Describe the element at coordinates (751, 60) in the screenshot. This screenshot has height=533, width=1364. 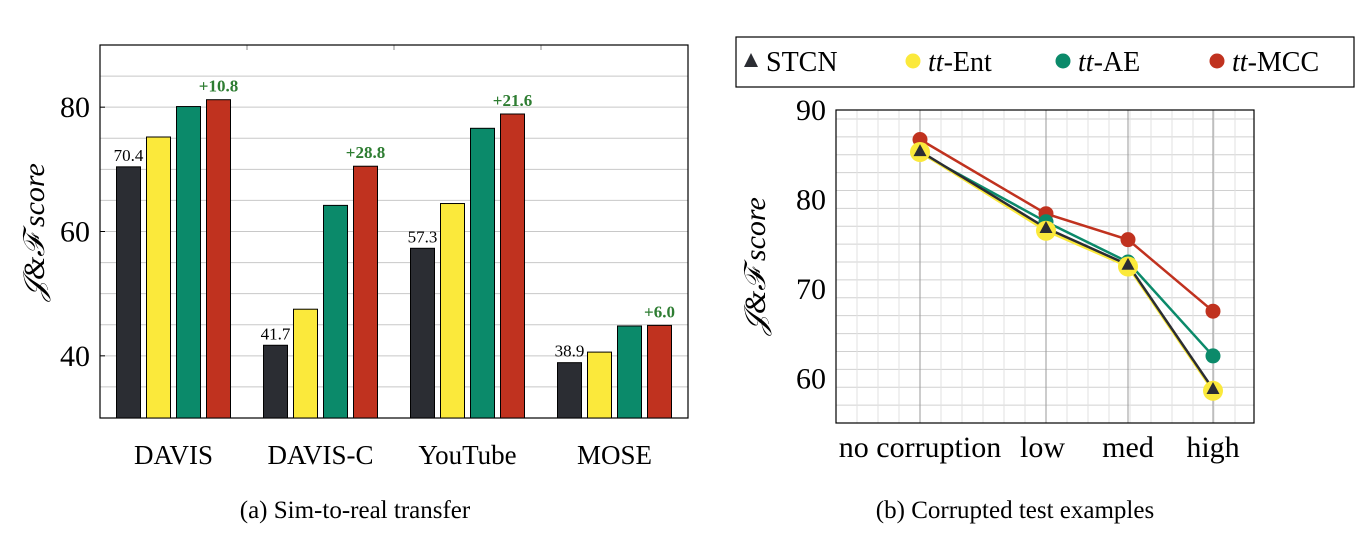
I see `legend-marker-STCN` at that location.